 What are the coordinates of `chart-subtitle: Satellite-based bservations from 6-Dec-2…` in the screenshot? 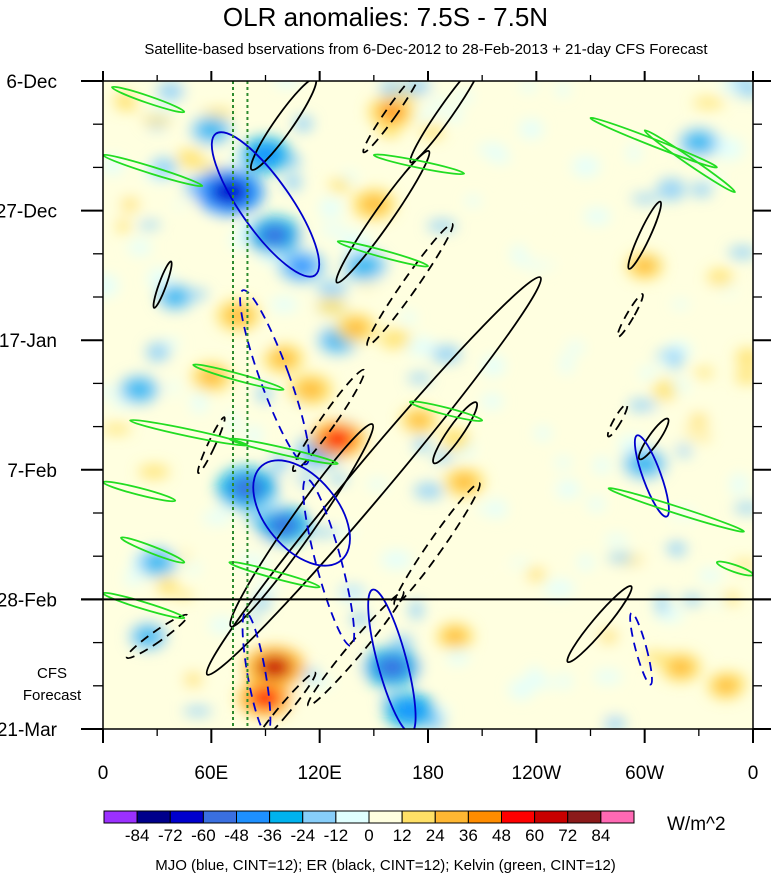 It's located at (426, 49).